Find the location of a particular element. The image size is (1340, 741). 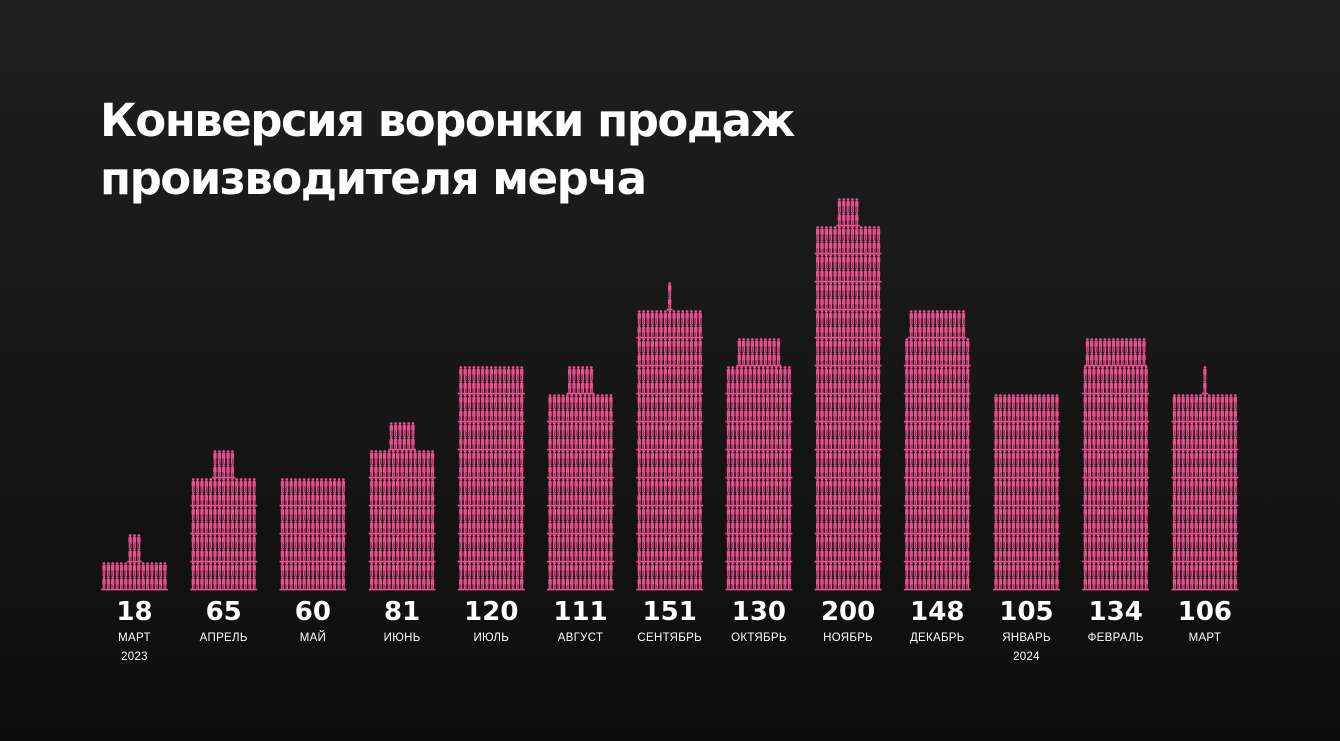

title-line-2: производителя мерча is located at coordinates (373, 178).